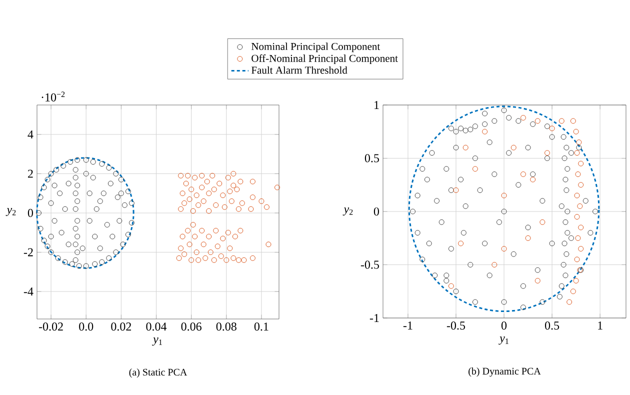  I want to click on y-tick-label: 2, so click(30, 174).